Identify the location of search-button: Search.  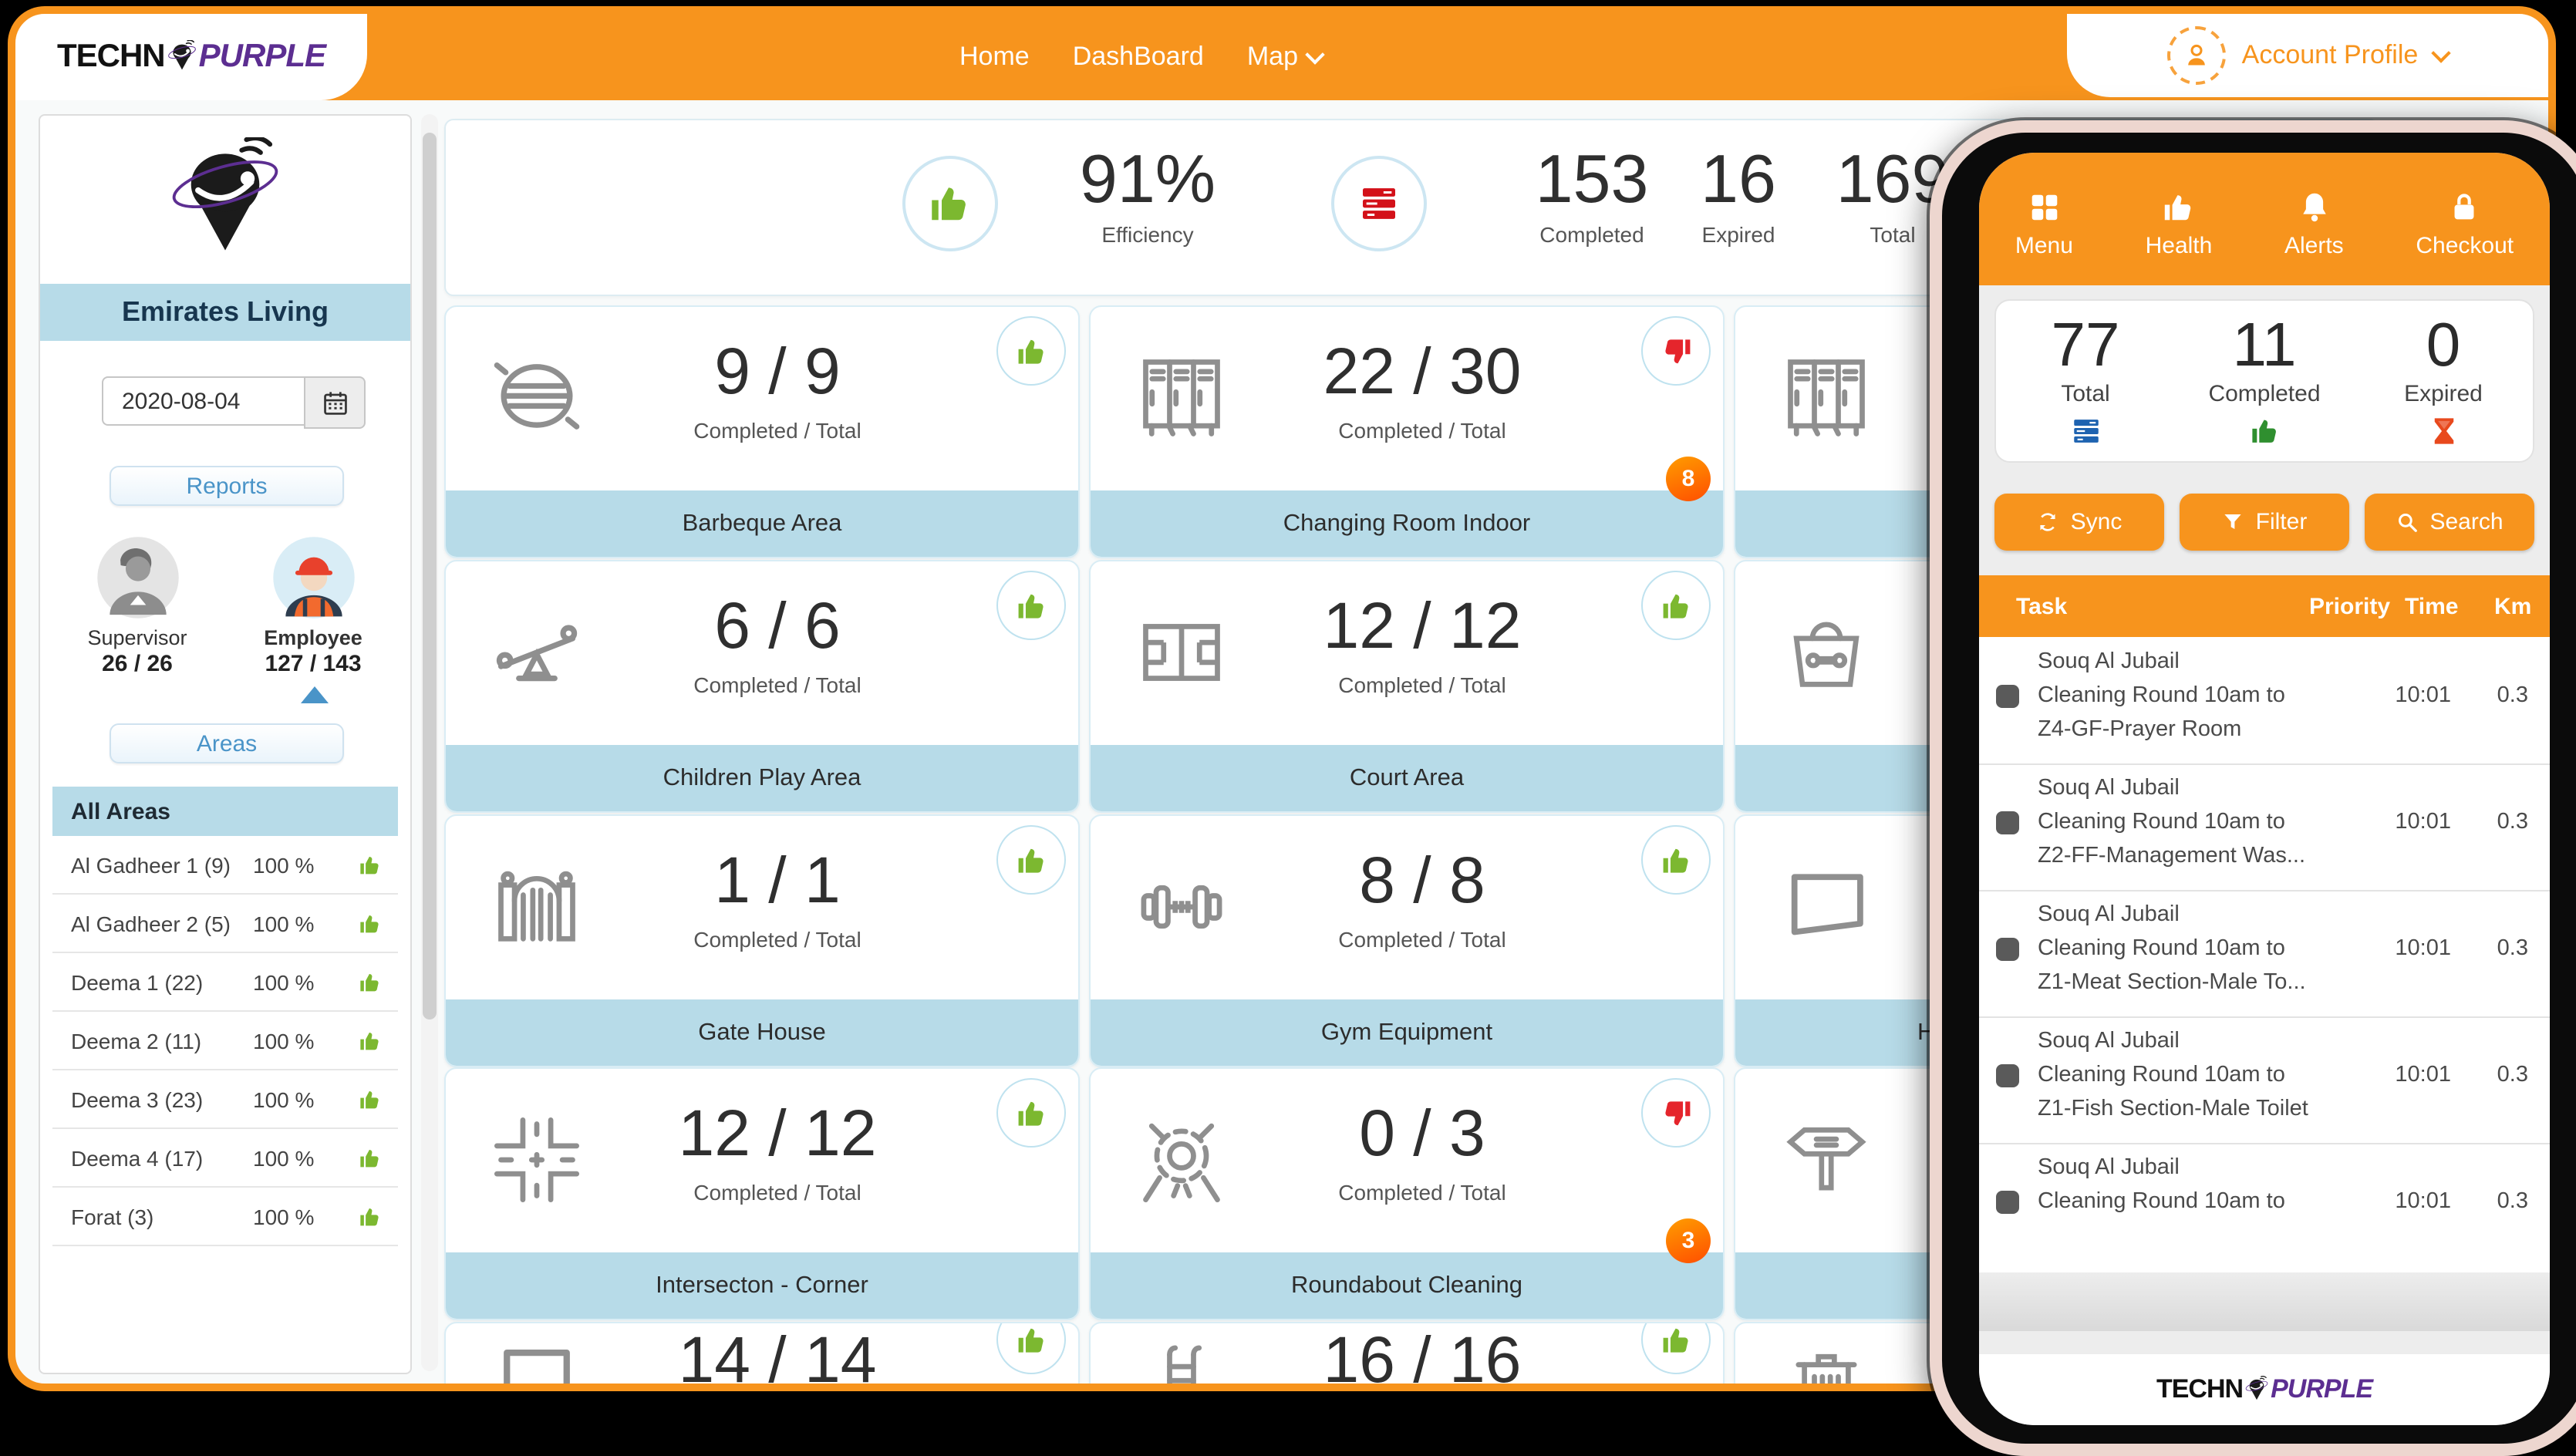
(2449, 523).